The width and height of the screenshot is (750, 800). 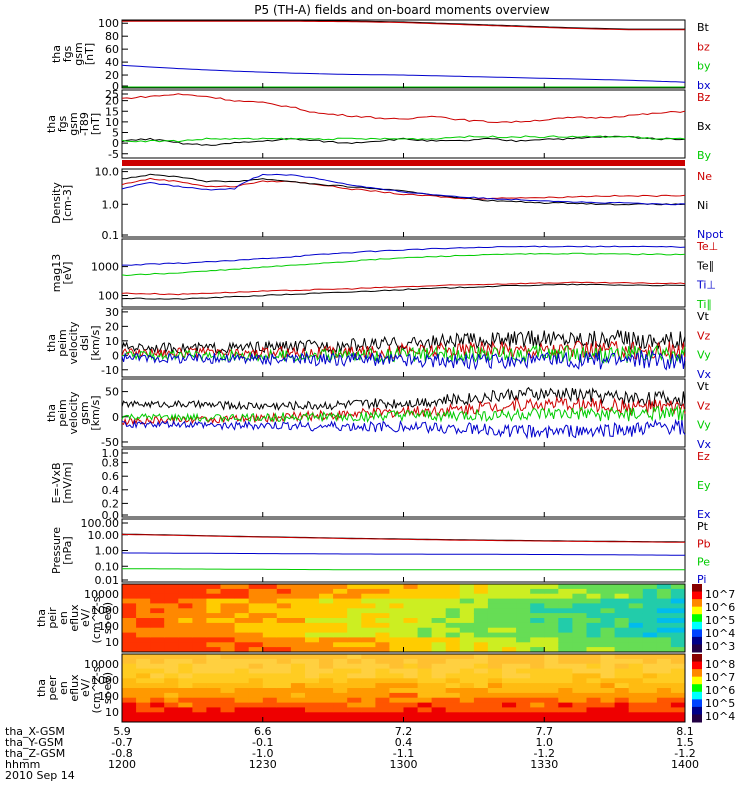 I want to click on legend-entry: Vt, so click(x=703, y=316).